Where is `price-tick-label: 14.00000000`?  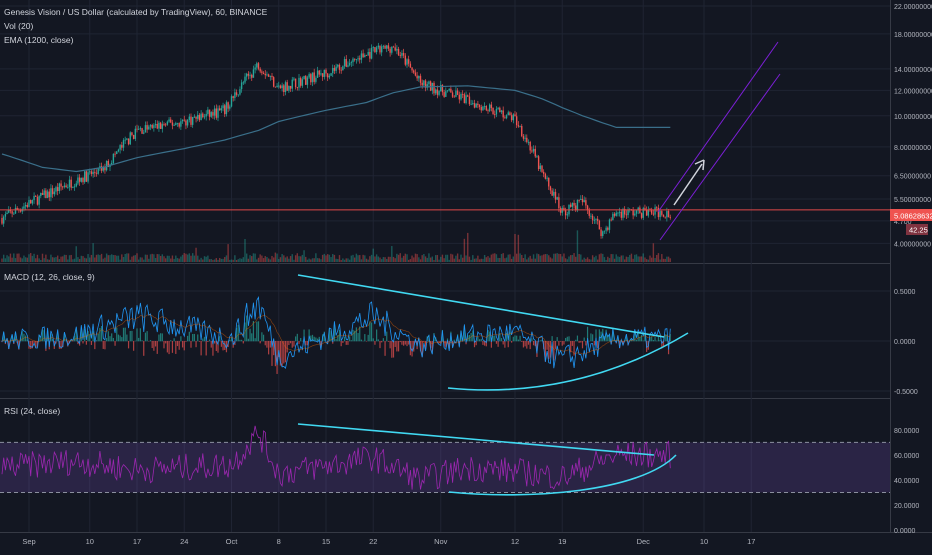 price-tick-label: 14.00000000 is located at coordinates (913, 70).